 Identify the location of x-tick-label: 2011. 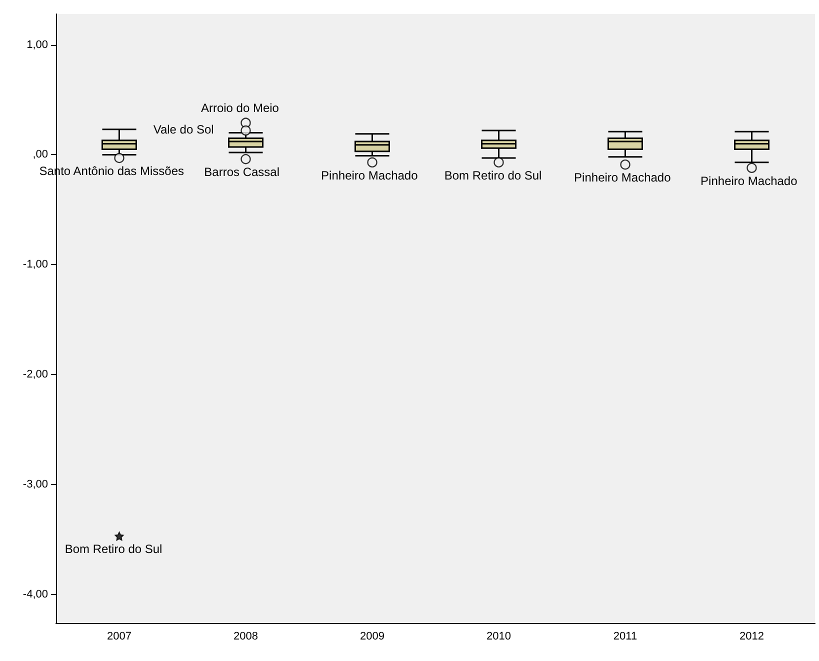
(625, 636).